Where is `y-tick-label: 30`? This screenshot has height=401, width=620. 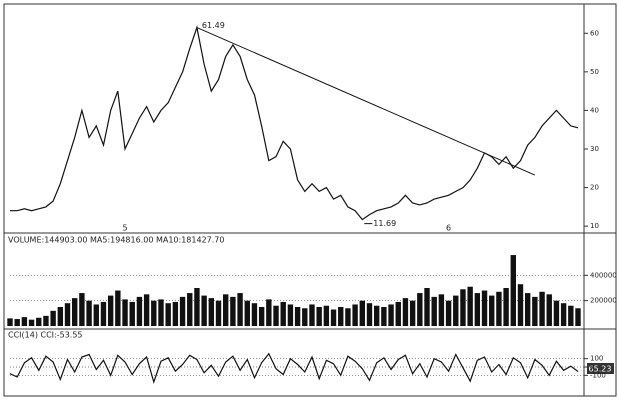
y-tick-label: 30 is located at coordinates (594, 149).